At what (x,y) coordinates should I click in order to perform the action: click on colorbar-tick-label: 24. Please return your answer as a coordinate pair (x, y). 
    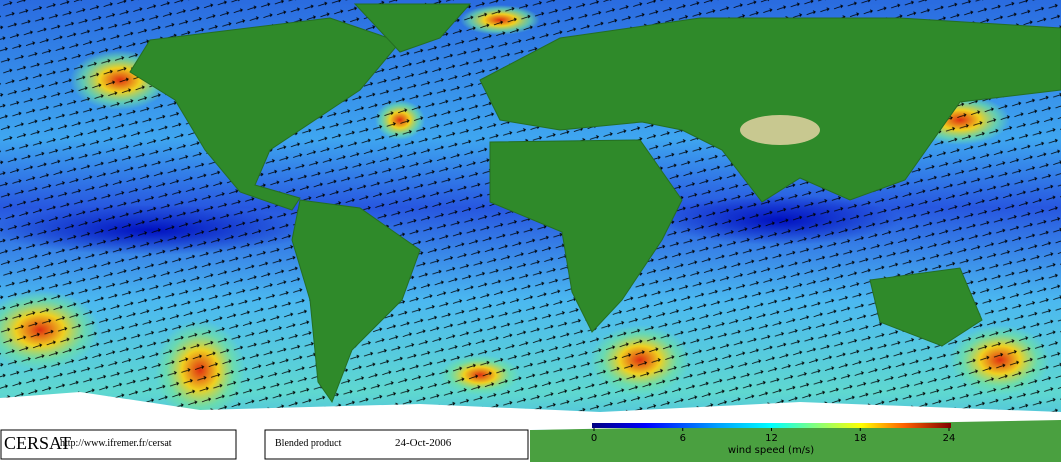
    Looking at the image, I should click on (949, 438).